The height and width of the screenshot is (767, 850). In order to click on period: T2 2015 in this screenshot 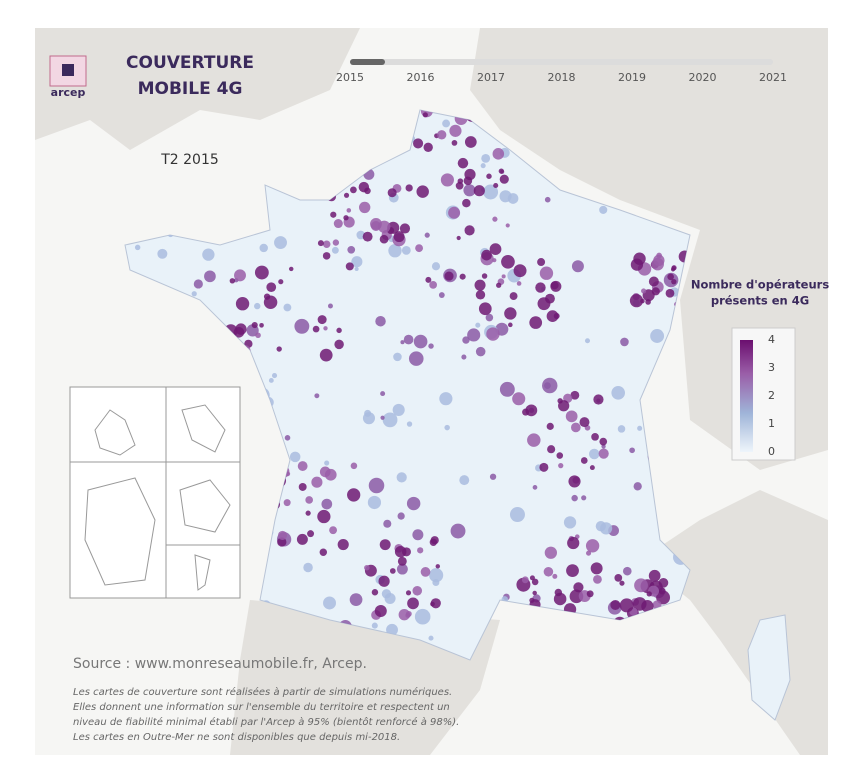, I will do `click(189, 160)`.